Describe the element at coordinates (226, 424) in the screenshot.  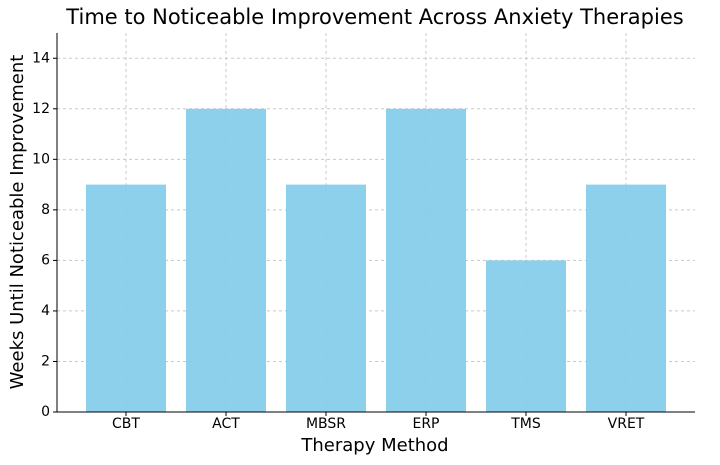
I see `x-tick-label: ACT` at that location.